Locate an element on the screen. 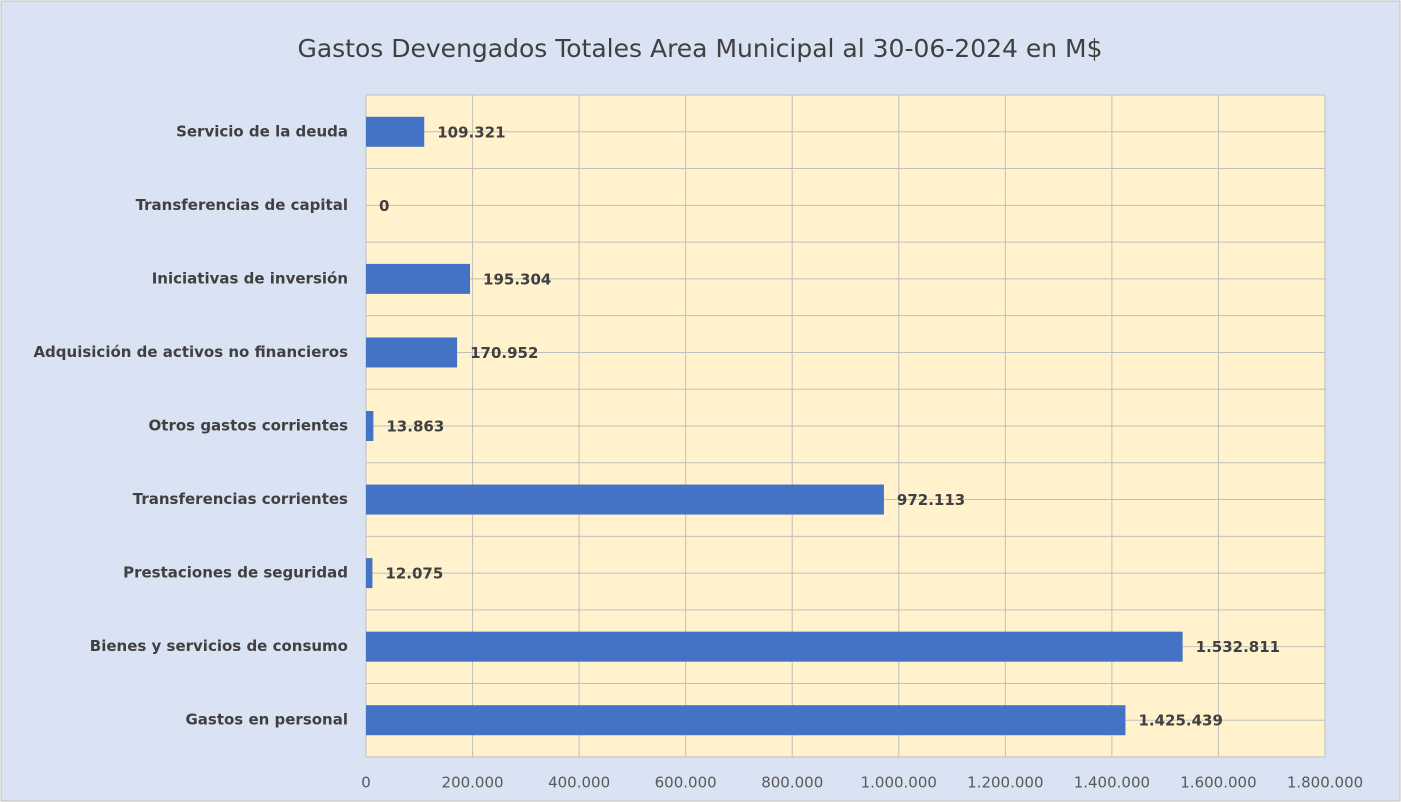 Image resolution: width=1401 pixels, height=802 pixels. data-label: 170.952 is located at coordinates (504, 353).